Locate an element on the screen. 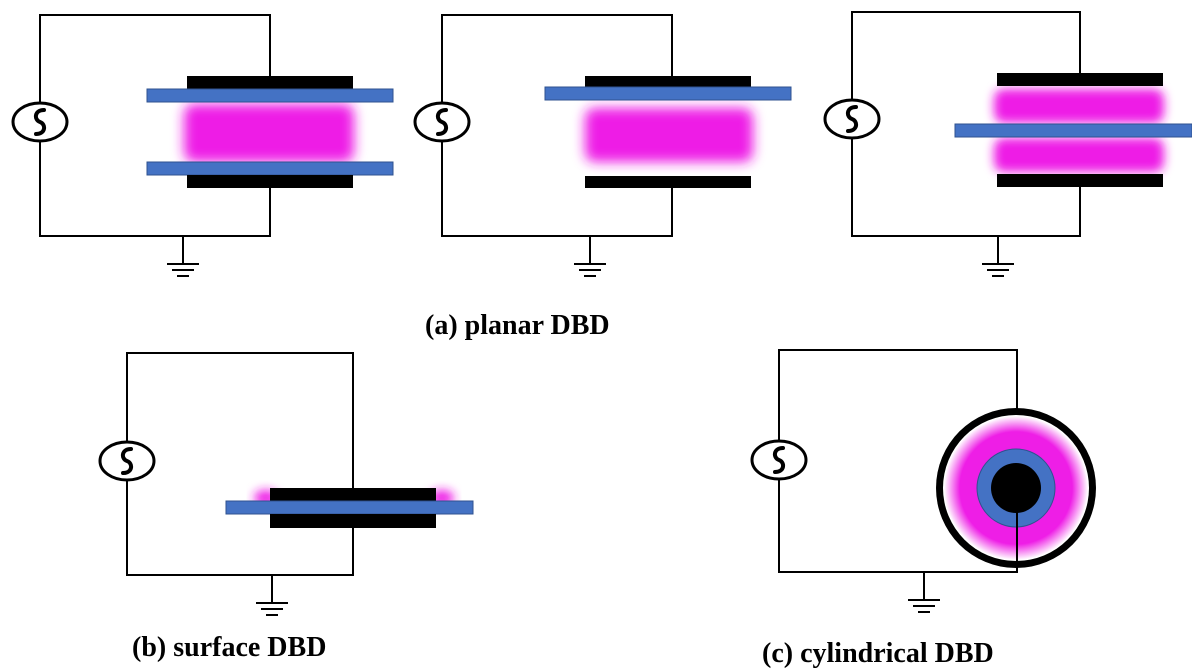 The width and height of the screenshot is (1192, 670). middle-dielectric is located at coordinates (1073, 130).